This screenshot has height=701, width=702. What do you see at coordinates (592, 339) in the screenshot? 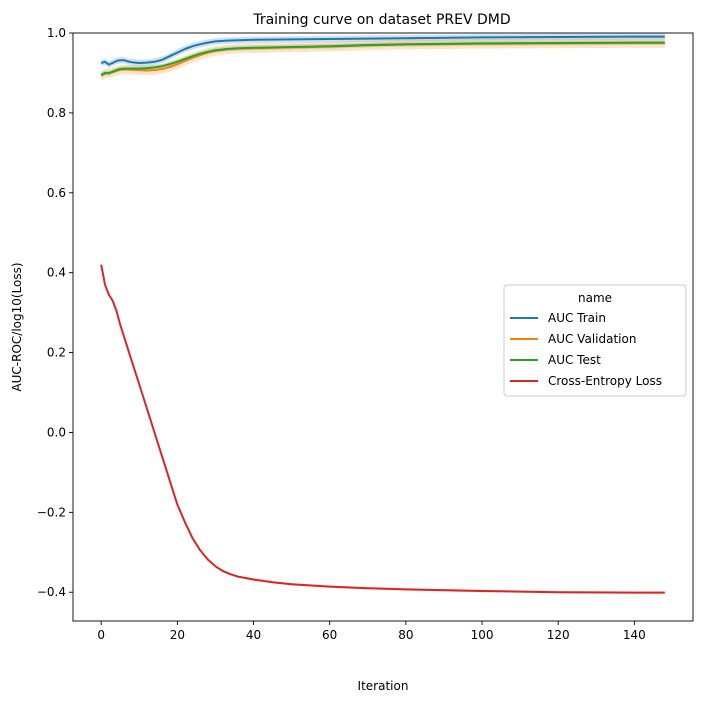
I see `legend-label-auc-validation: AUC Validation` at bounding box center [592, 339].